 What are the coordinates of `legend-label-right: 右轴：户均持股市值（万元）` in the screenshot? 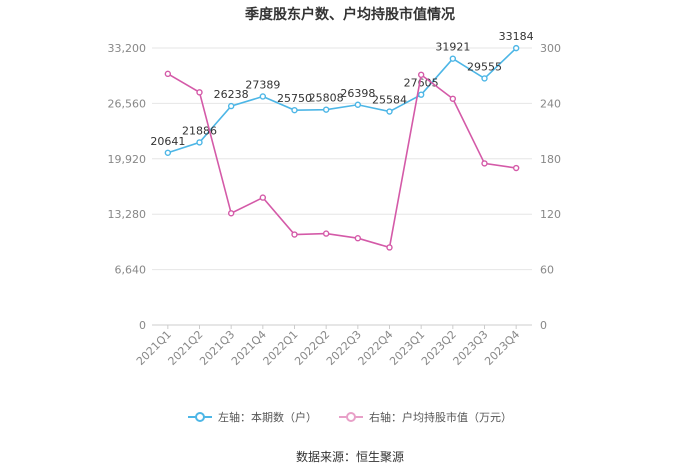 It's located at (440, 417).